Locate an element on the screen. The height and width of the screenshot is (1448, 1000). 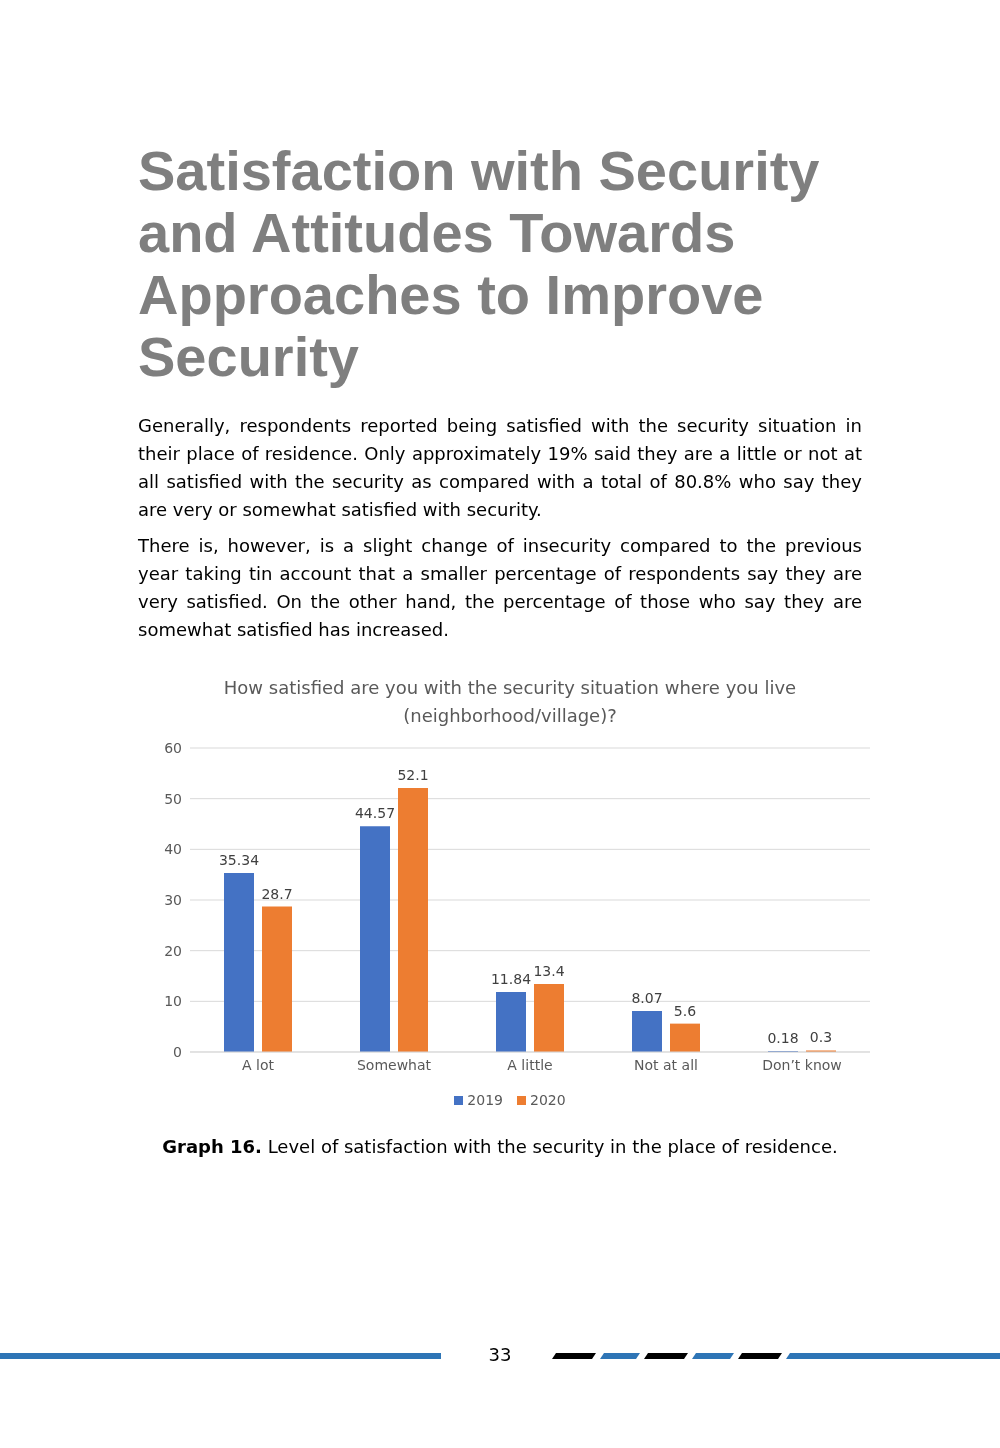
caption: Graph 16. Level of satisfaction with the security in the place of residence. is located at coordinates (500, 1146).